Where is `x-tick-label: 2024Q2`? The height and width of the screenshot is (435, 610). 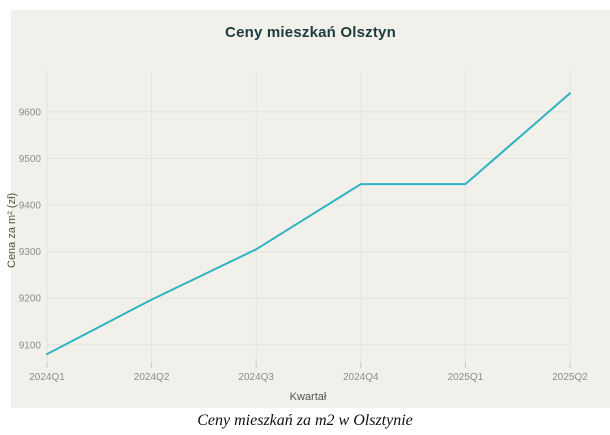 x-tick-label: 2024Q2 is located at coordinates (152, 377).